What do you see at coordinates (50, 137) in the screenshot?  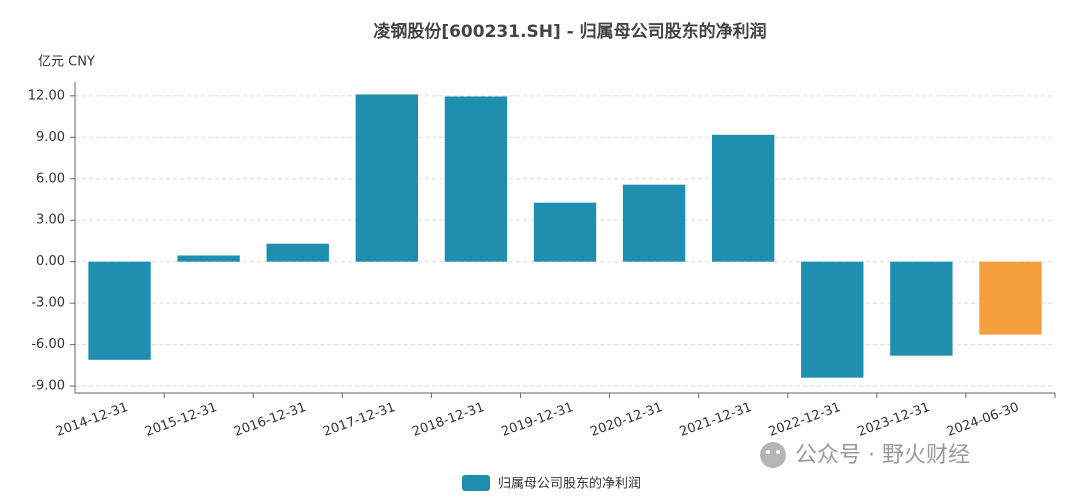 I see `y-tick-label: 9.00` at bounding box center [50, 137].